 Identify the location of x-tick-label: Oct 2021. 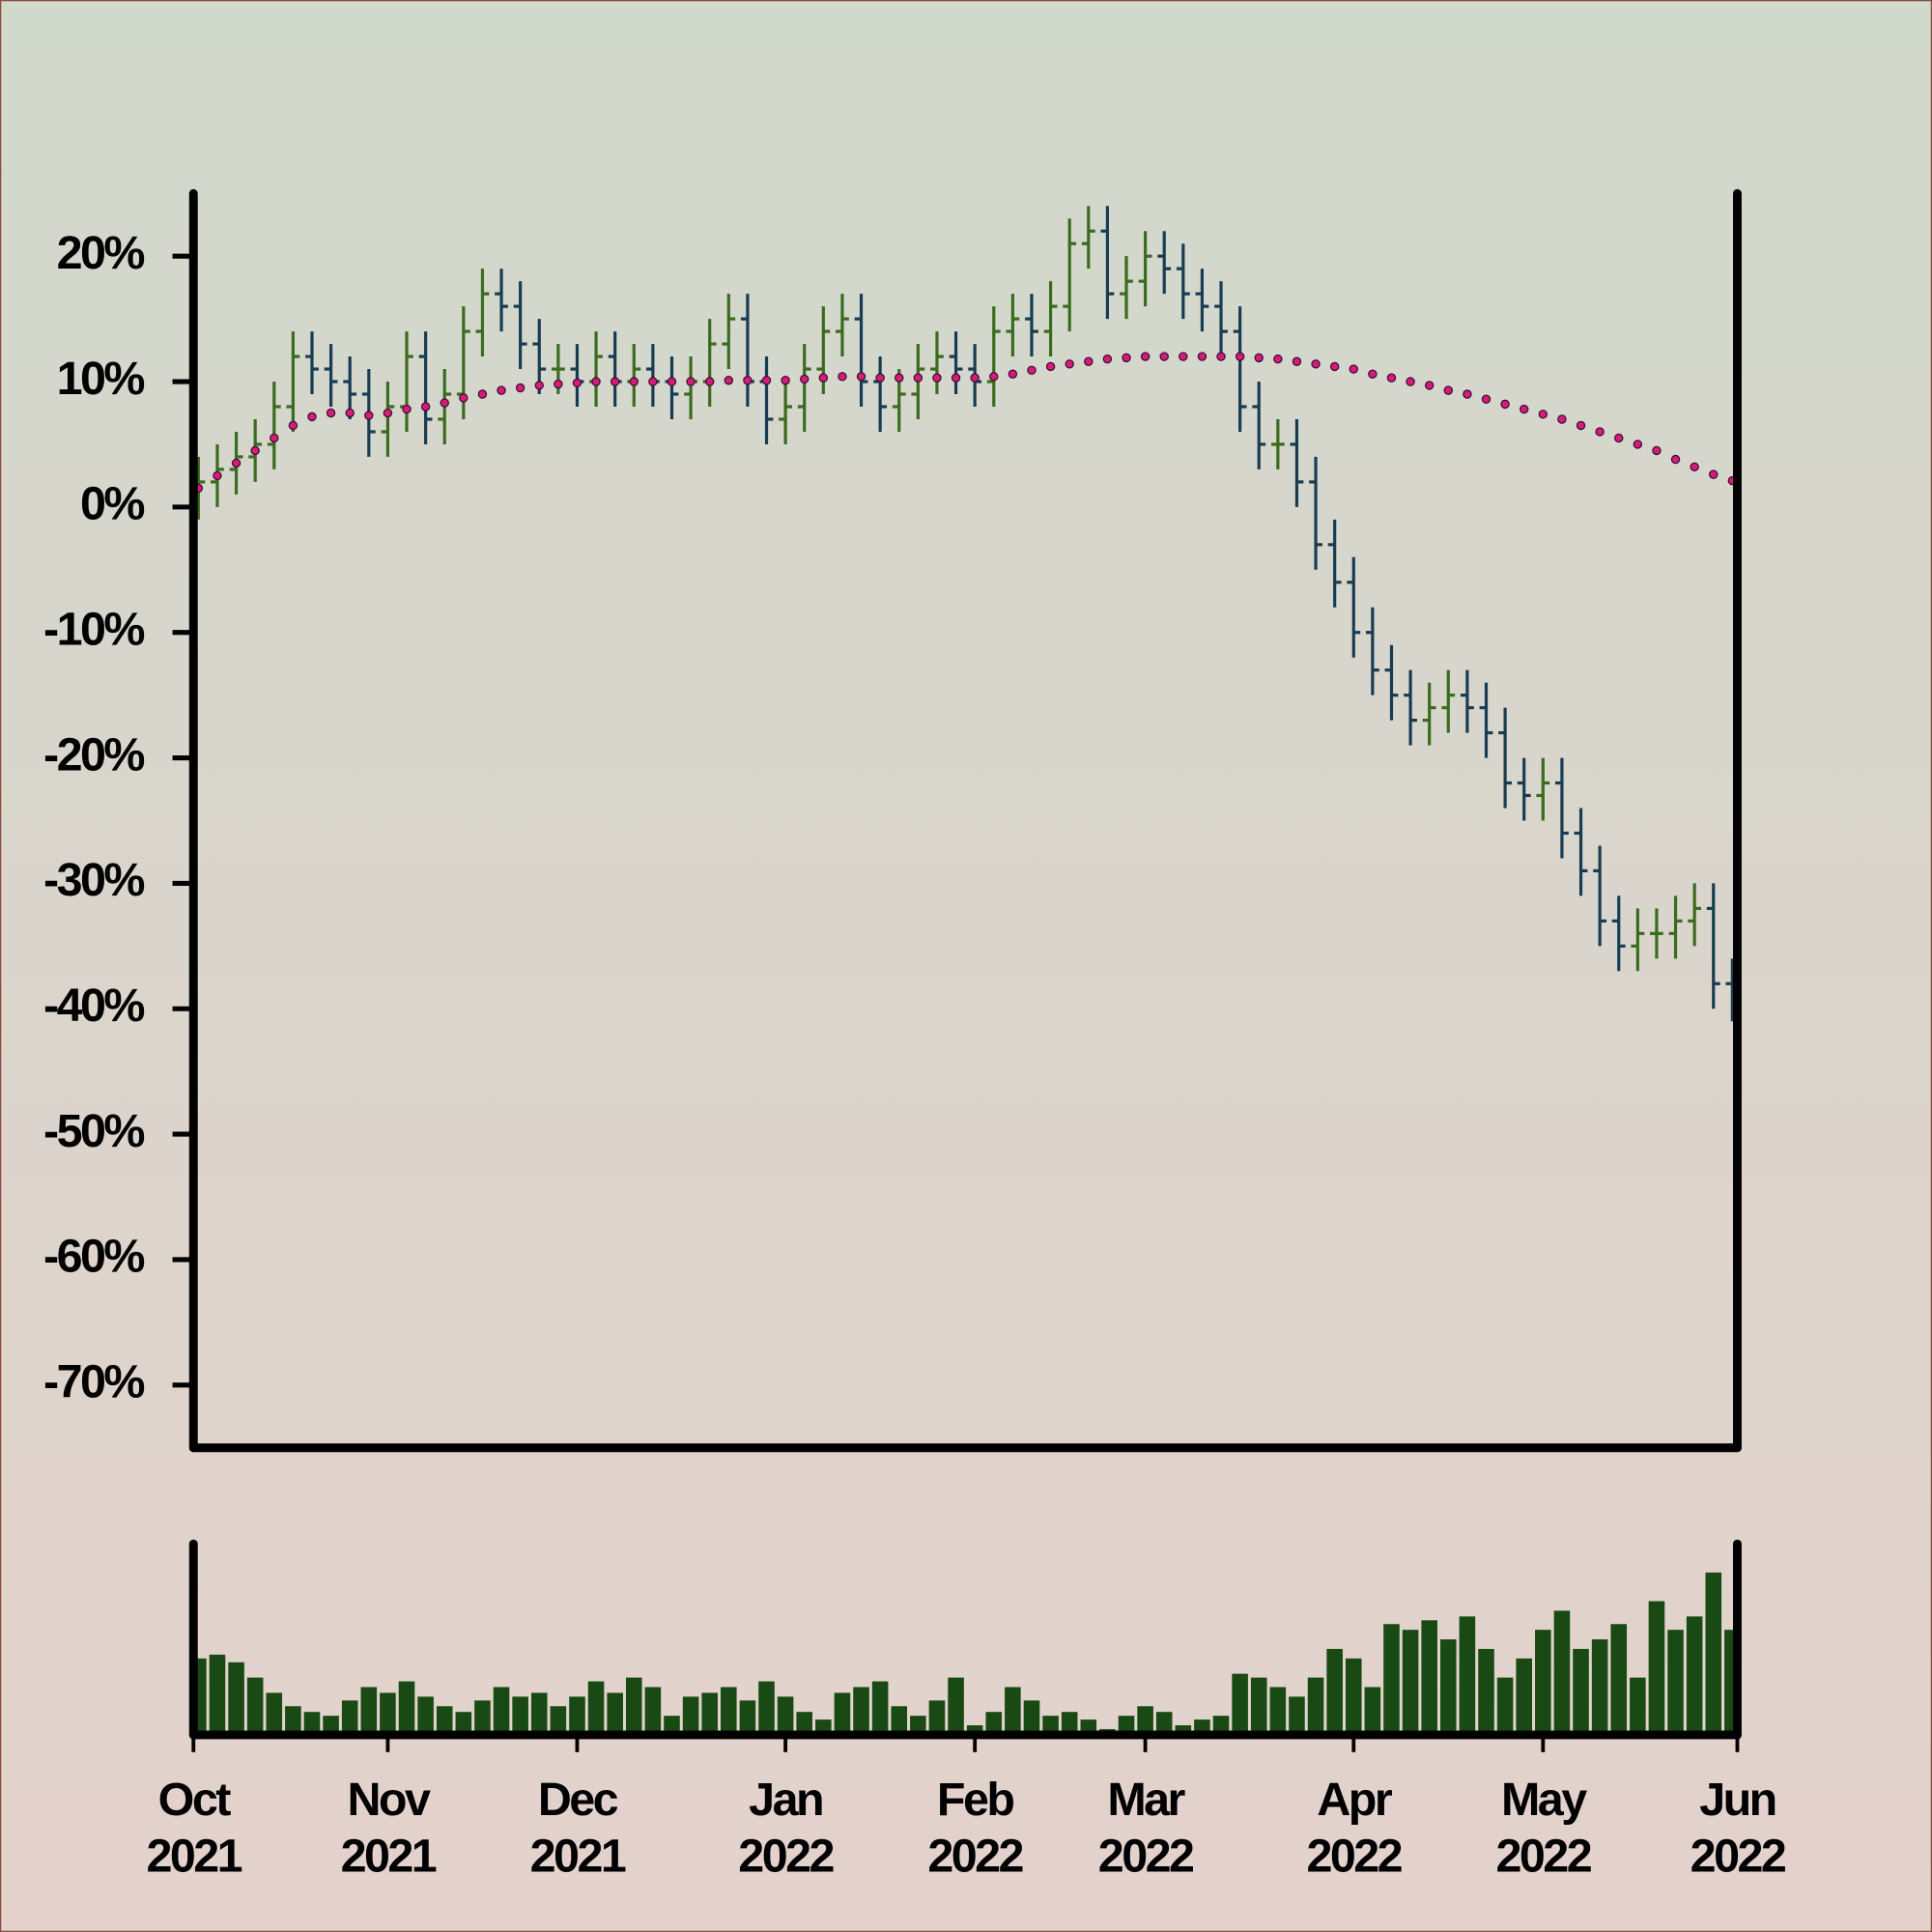
(194, 1828).